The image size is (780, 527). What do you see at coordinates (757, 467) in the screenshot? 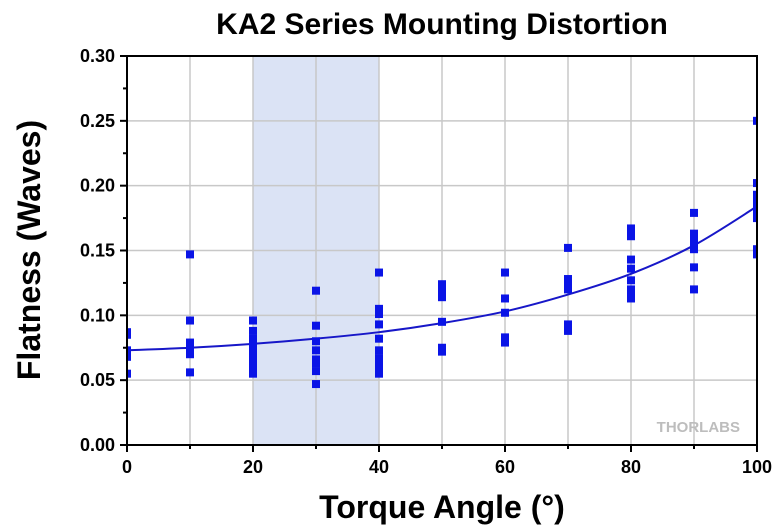
I see `x-tick-label: 100` at bounding box center [757, 467].